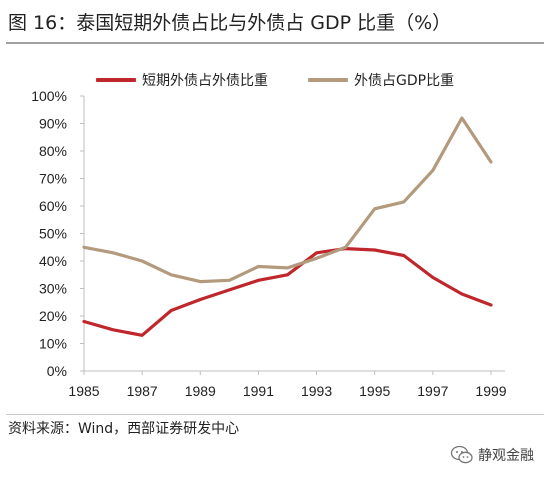 This screenshot has width=550, height=478. I want to click on x-tick-label: 1995, so click(374, 391).